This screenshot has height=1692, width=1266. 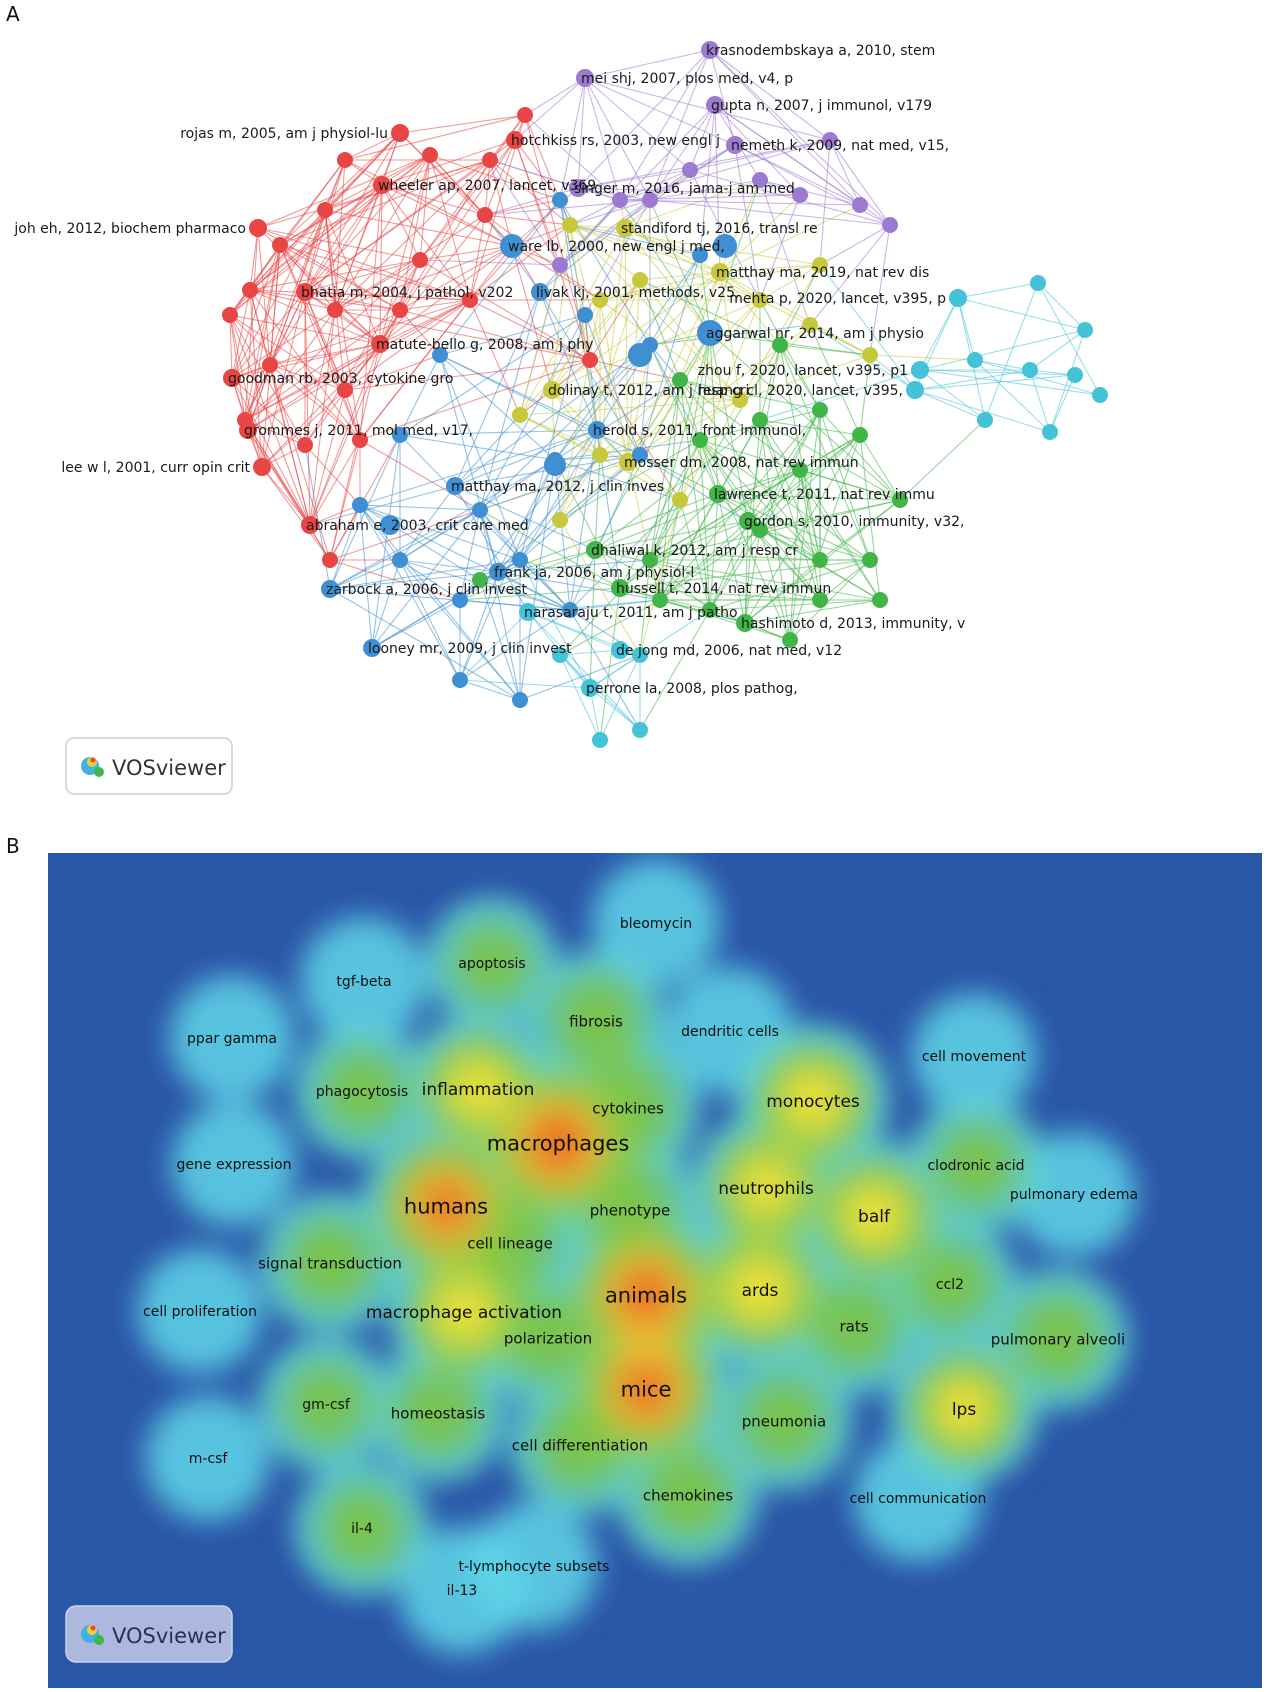 I want to click on density-term-label: cell communication, so click(x=918, y=1499).